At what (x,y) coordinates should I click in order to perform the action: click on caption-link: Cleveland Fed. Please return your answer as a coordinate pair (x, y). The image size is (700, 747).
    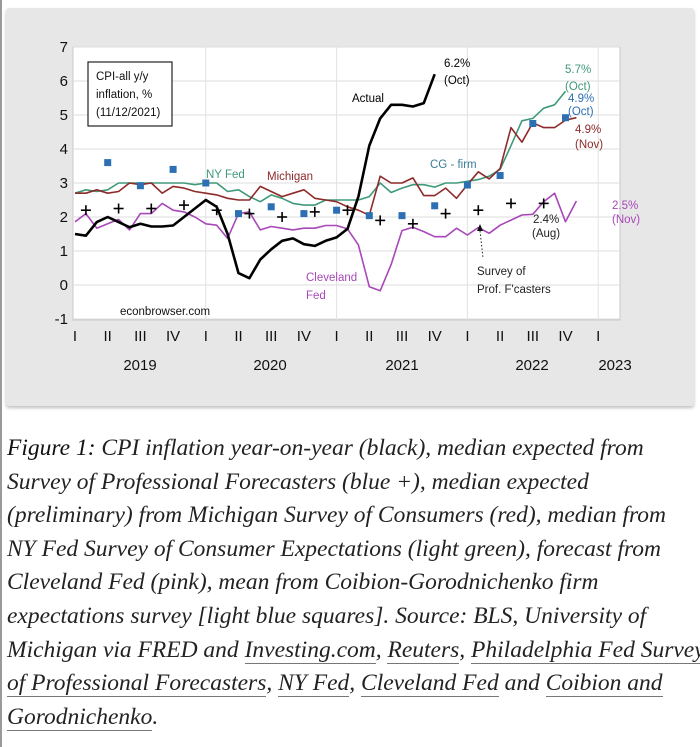
    Looking at the image, I should click on (430, 684).